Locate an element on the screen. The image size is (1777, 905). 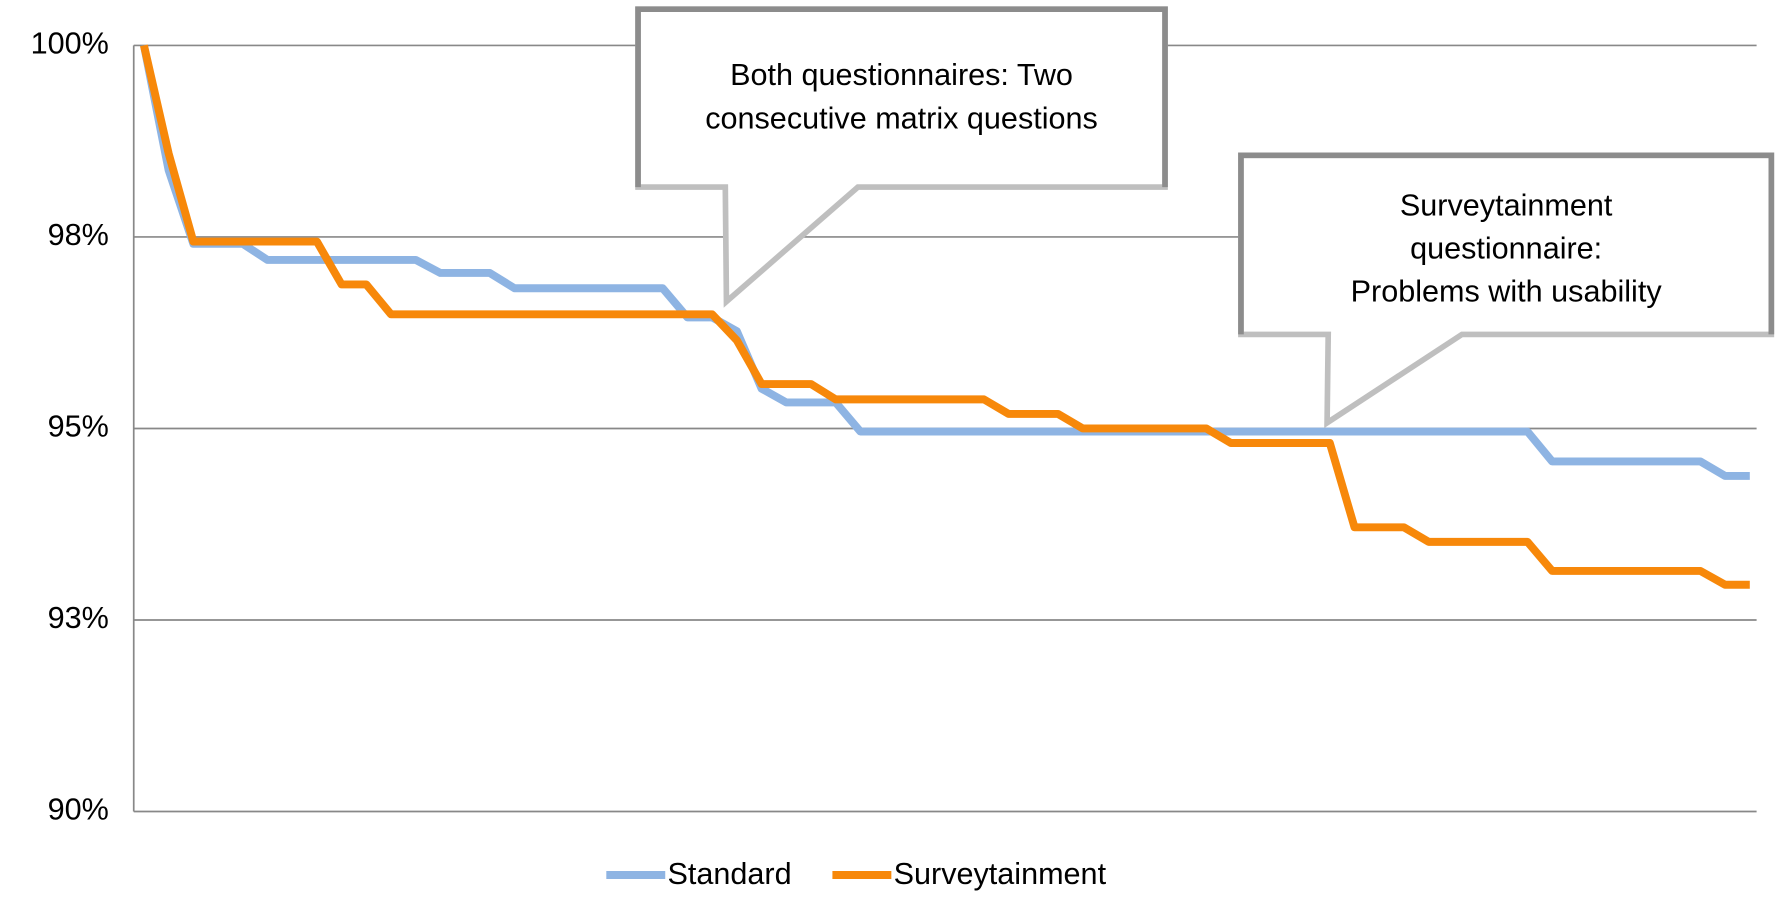
y-tick-label: 90% is located at coordinates (78, 810).